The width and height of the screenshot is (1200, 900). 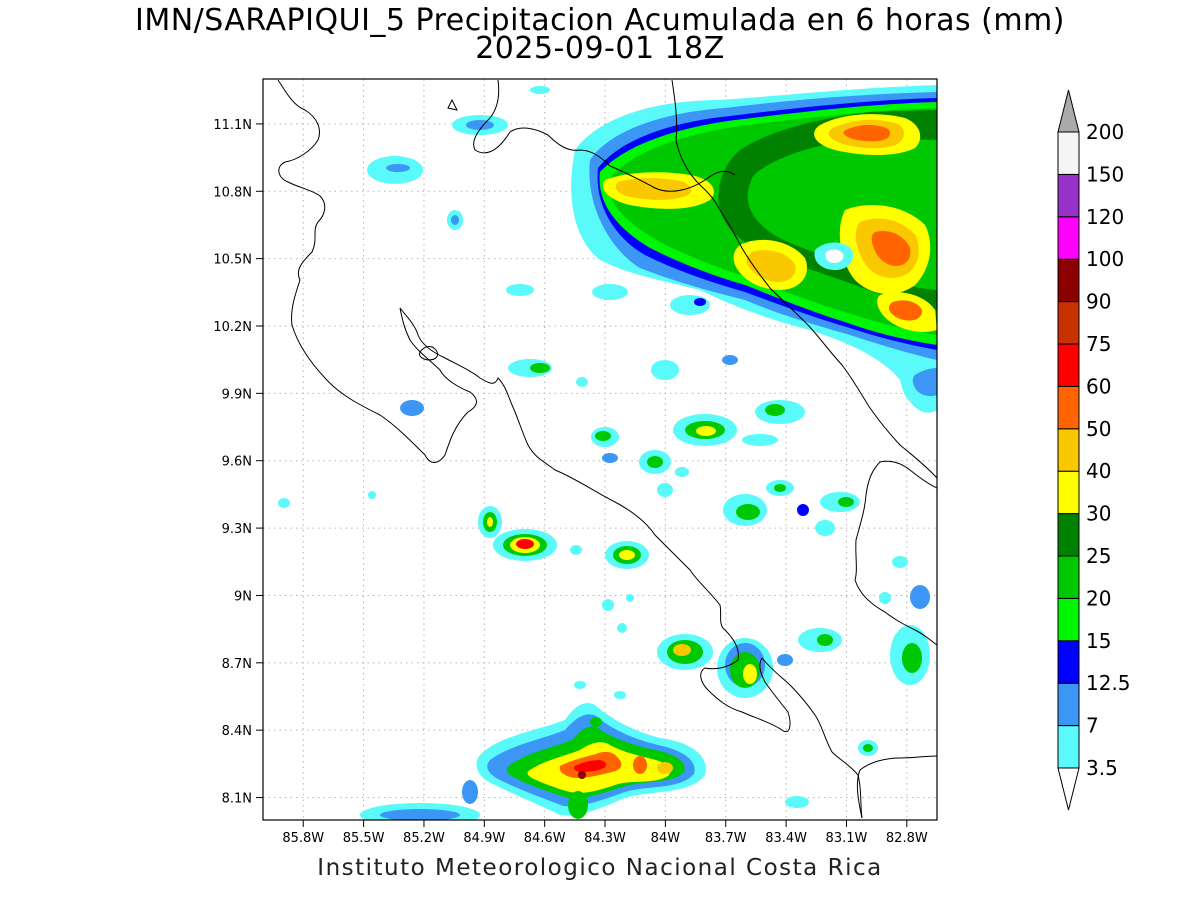 What do you see at coordinates (786, 838) in the screenshot?
I see `lon-tick-label: 83.4W` at bounding box center [786, 838].